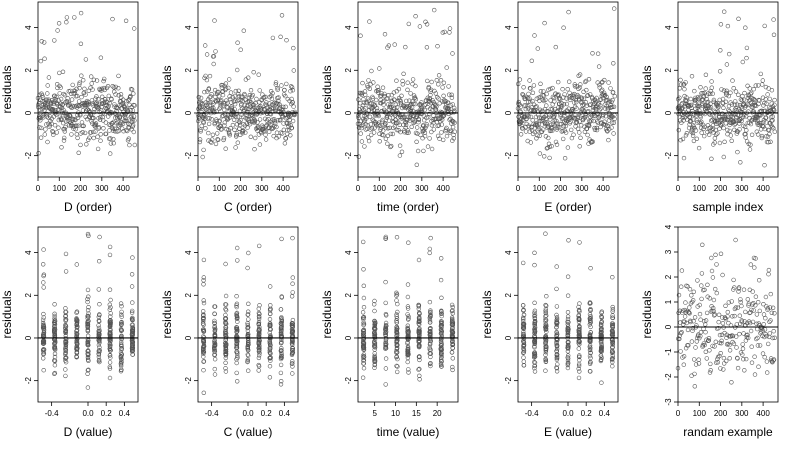  Describe the element at coordinates (678, 413) in the screenshot. I see `x-tick-label: 0` at that location.